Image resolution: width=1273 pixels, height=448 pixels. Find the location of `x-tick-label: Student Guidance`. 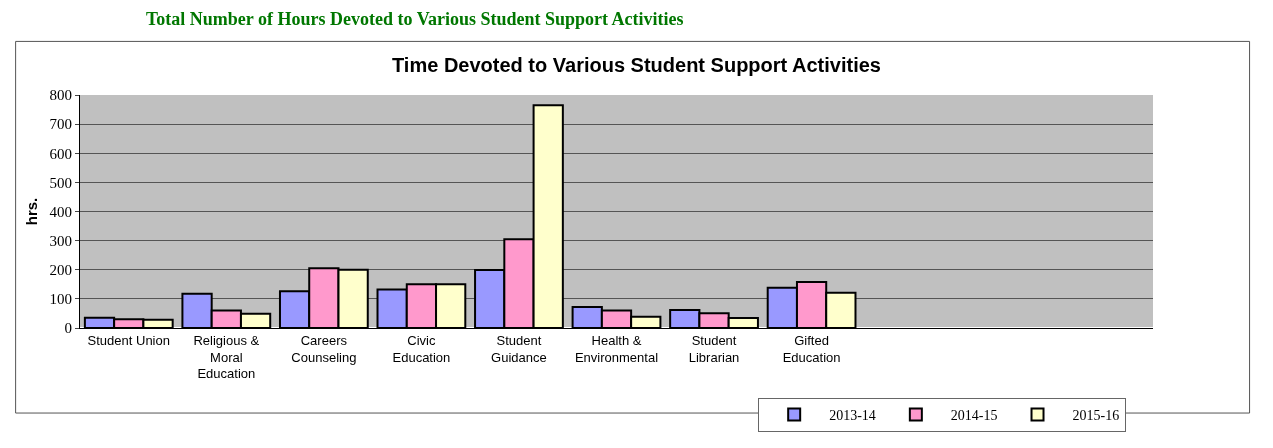

x-tick-label: Student Guidance is located at coordinates (519, 348).